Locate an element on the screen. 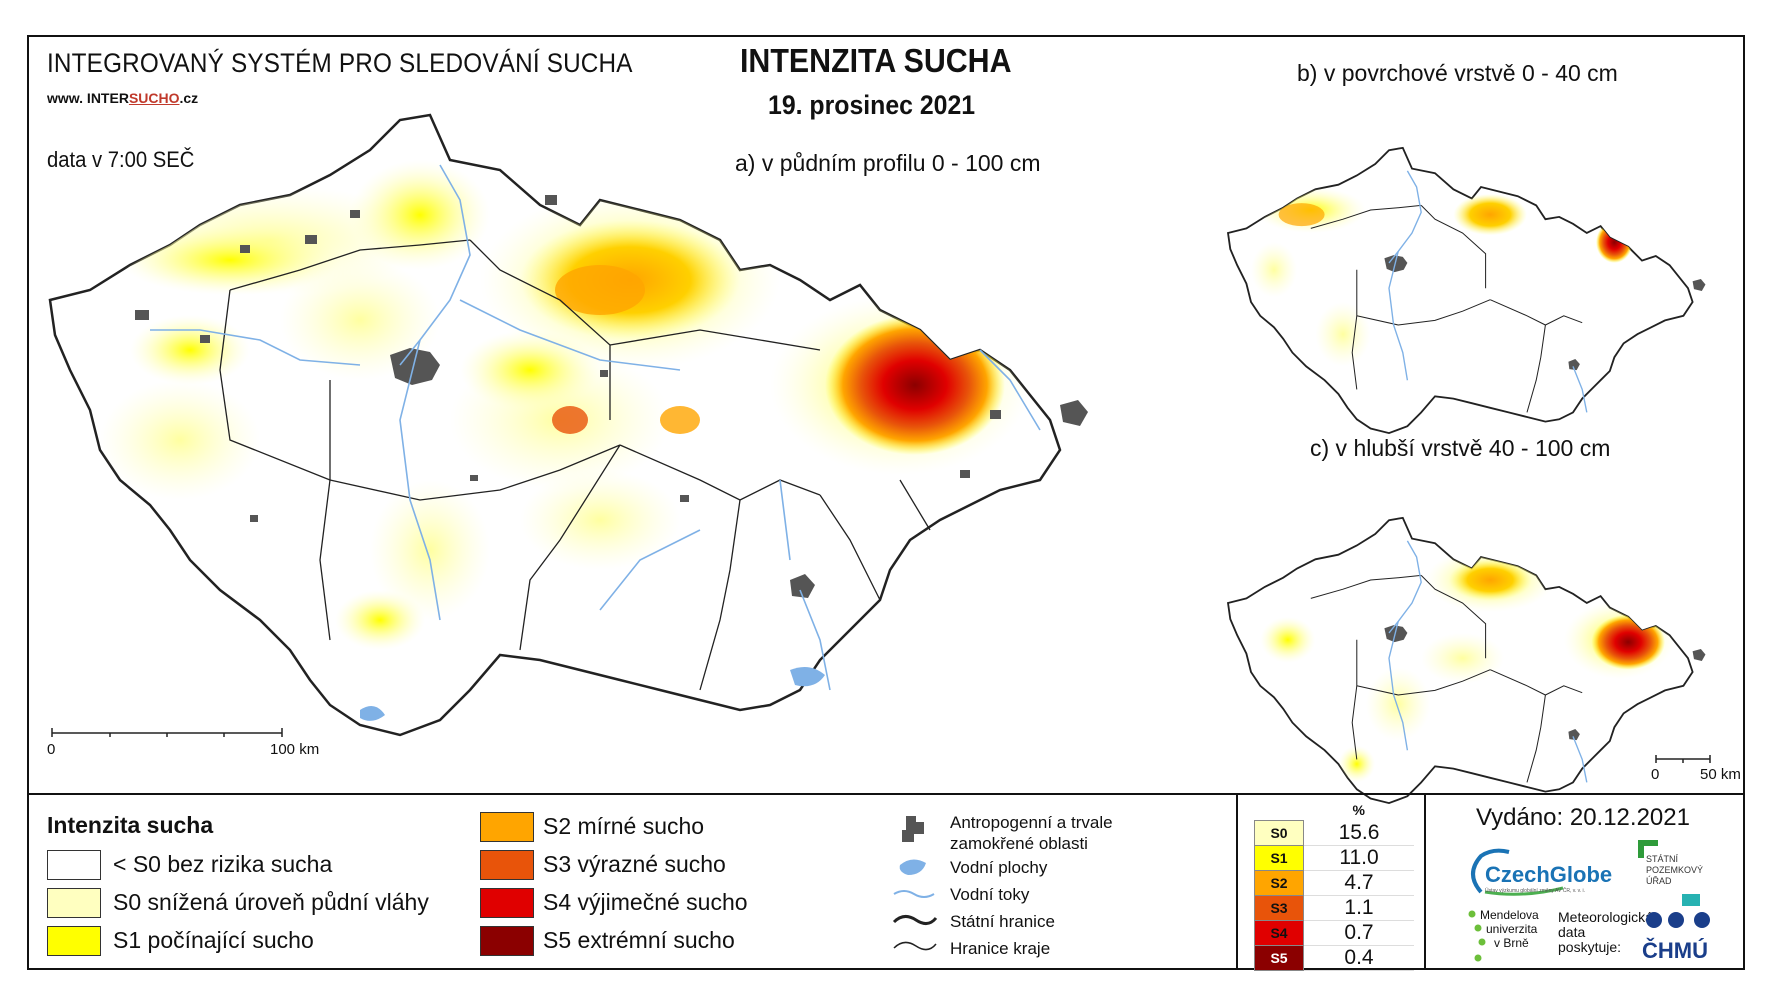  legend-label: S2 mírné sucho is located at coordinates (624, 826).